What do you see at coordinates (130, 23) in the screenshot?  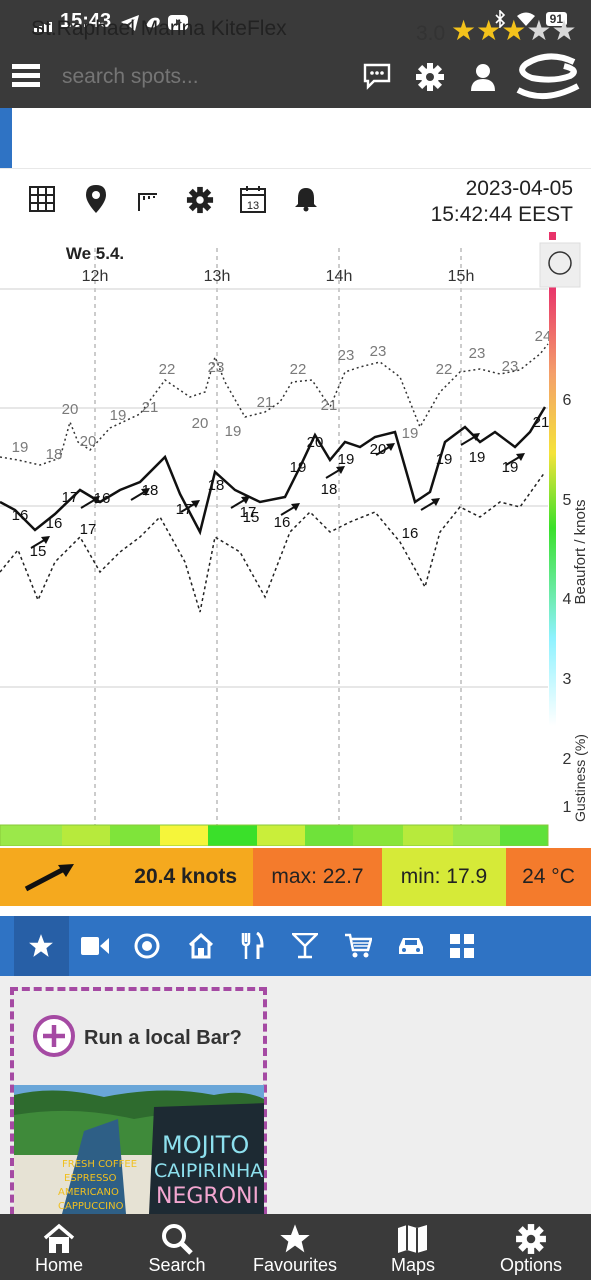 I see `telegram-icon` at bounding box center [130, 23].